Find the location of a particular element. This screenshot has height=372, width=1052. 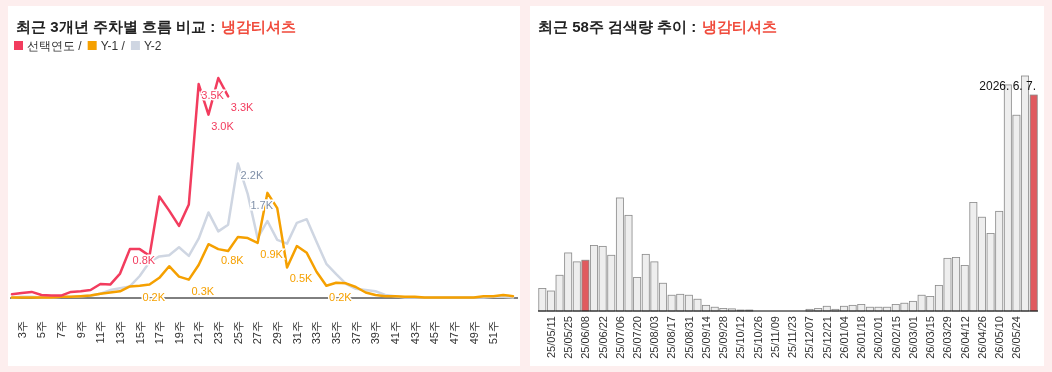

x-tick-label: 25/11/23 is located at coordinates (792, 337).